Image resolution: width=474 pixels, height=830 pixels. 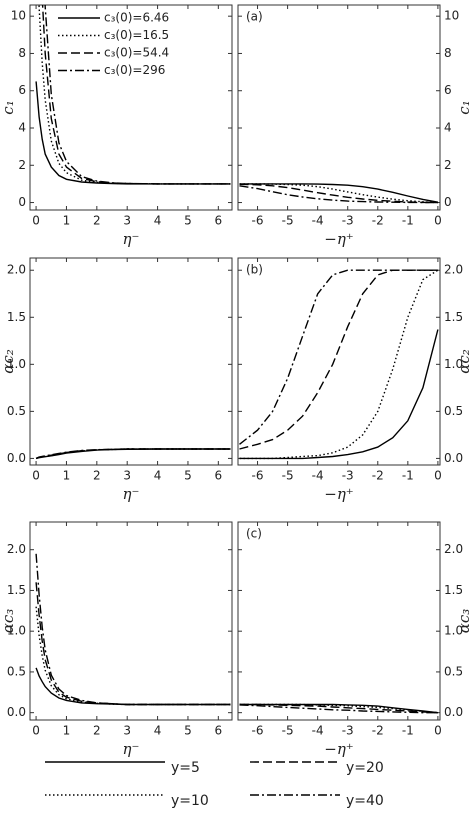 I want to click on legend-label: c₃(0)=6.46, so click(x=136, y=18).